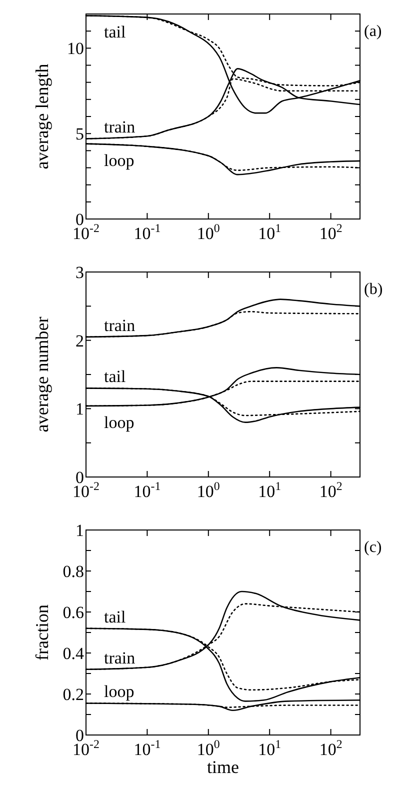 The width and height of the screenshot is (401, 791). I want to click on text: (a), so click(373, 31).